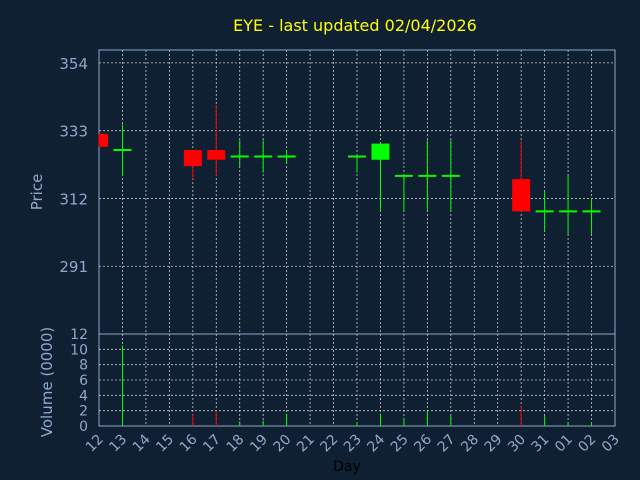  Describe the element at coordinates (73, 165) in the screenshot. I see `price-y-ticks: 291 312 333 354` at that location.